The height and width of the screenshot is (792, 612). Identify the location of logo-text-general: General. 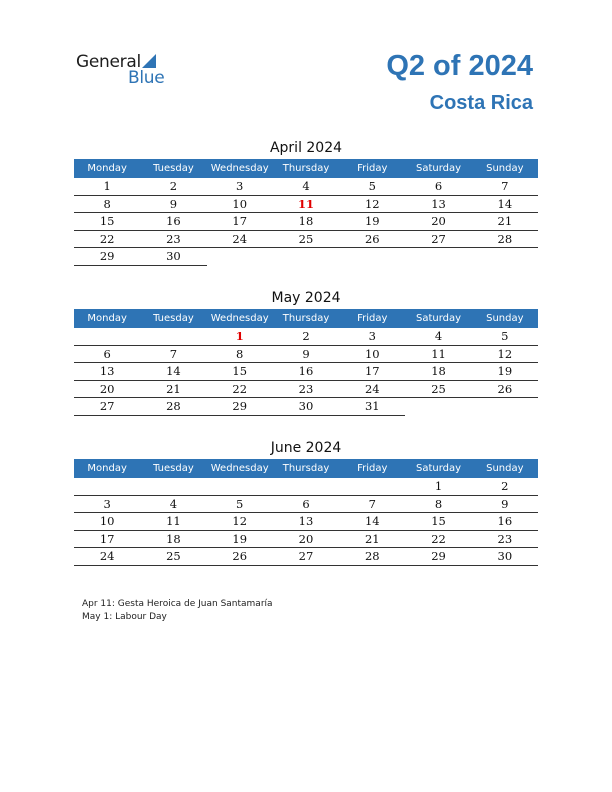
(108, 62).